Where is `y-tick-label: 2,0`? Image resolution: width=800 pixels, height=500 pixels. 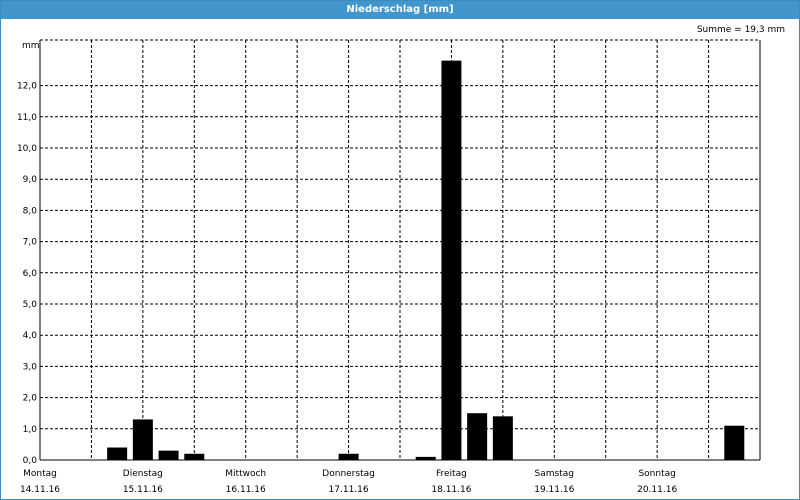
y-tick-label: 2,0 is located at coordinates (30, 399).